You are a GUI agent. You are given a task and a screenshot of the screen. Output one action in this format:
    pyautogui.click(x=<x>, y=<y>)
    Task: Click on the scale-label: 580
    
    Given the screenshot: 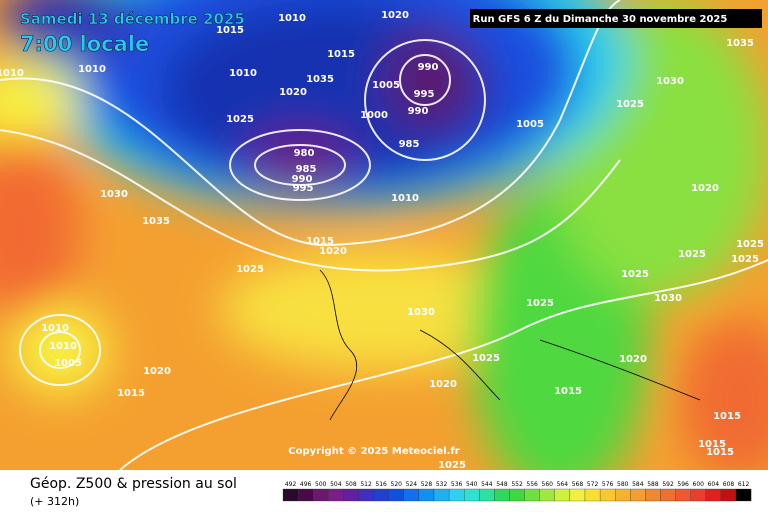 What is the action you would take?
    pyautogui.click(x=623, y=484)
    